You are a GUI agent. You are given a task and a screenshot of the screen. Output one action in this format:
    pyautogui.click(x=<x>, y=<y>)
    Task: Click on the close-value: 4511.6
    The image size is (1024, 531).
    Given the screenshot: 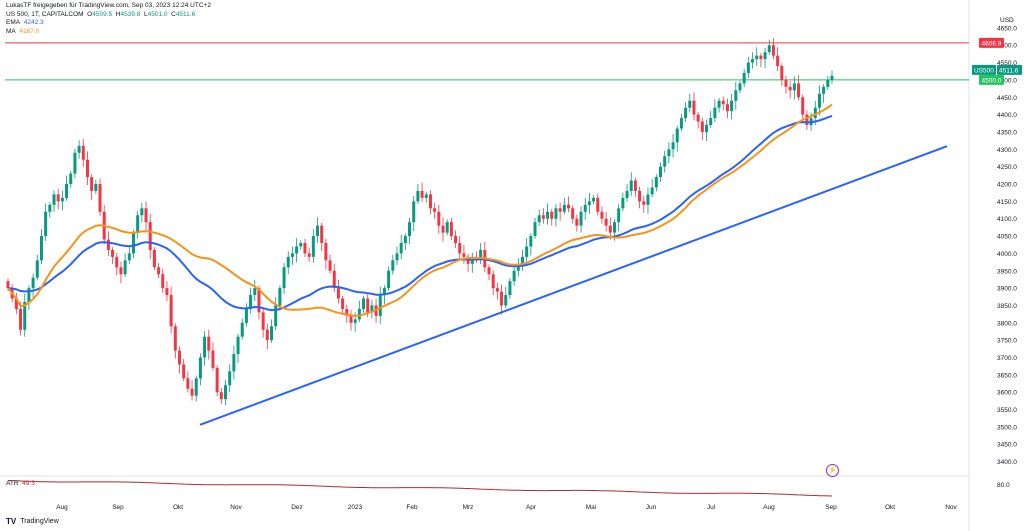 What is the action you would take?
    pyautogui.click(x=185, y=14)
    